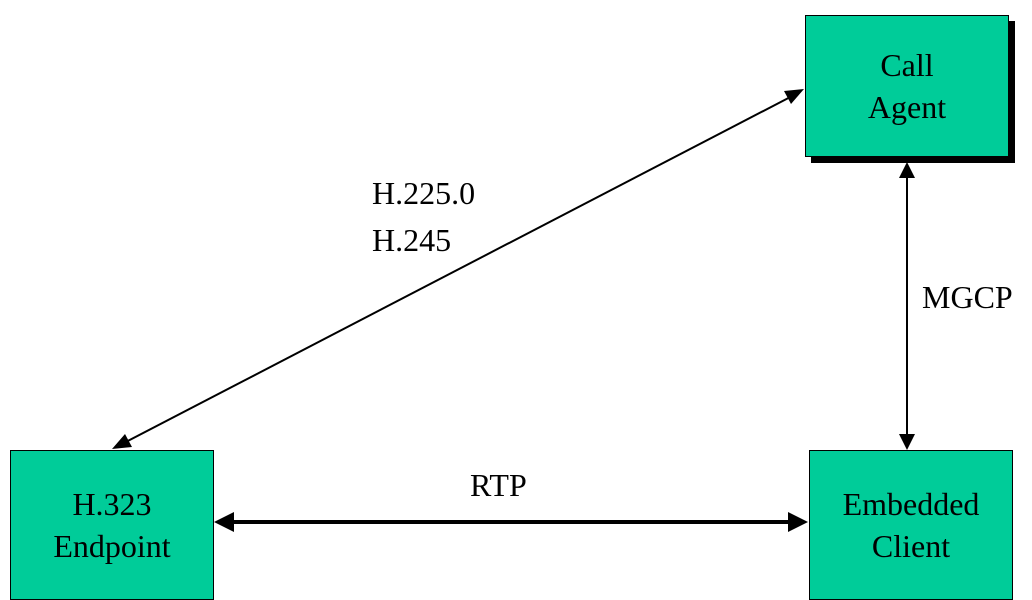 Image resolution: width=1032 pixels, height=600 pixels. Describe the element at coordinates (911, 546) in the screenshot. I see `embedded-client-line2: Client` at that location.